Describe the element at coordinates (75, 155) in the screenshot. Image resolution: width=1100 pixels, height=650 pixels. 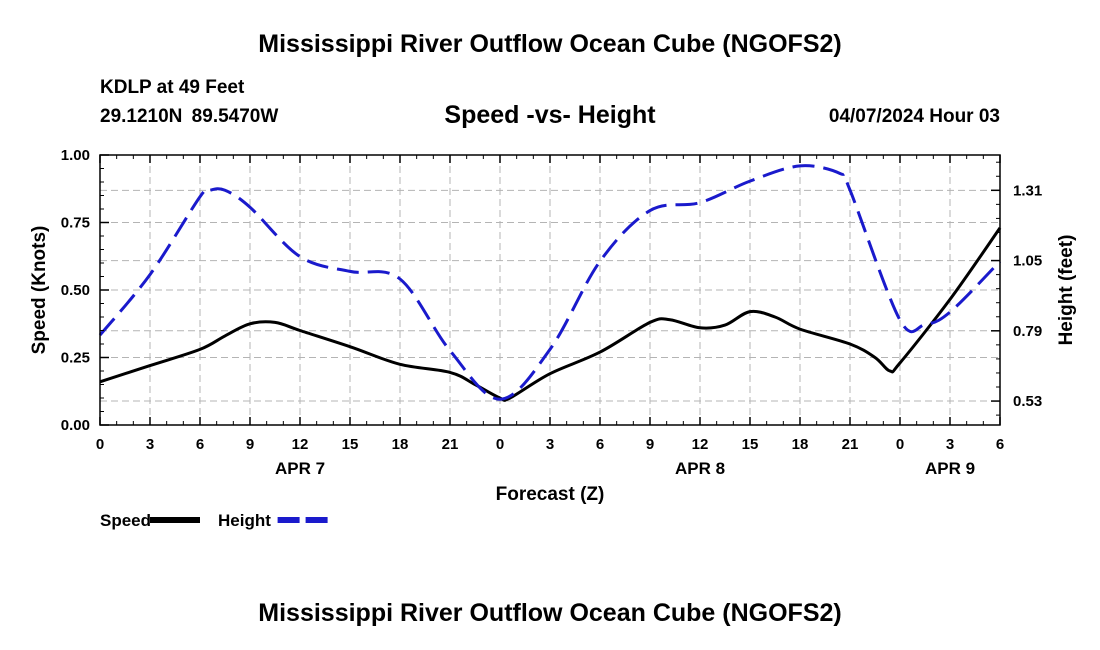
I see `y-tick-label: 1.00` at that location.